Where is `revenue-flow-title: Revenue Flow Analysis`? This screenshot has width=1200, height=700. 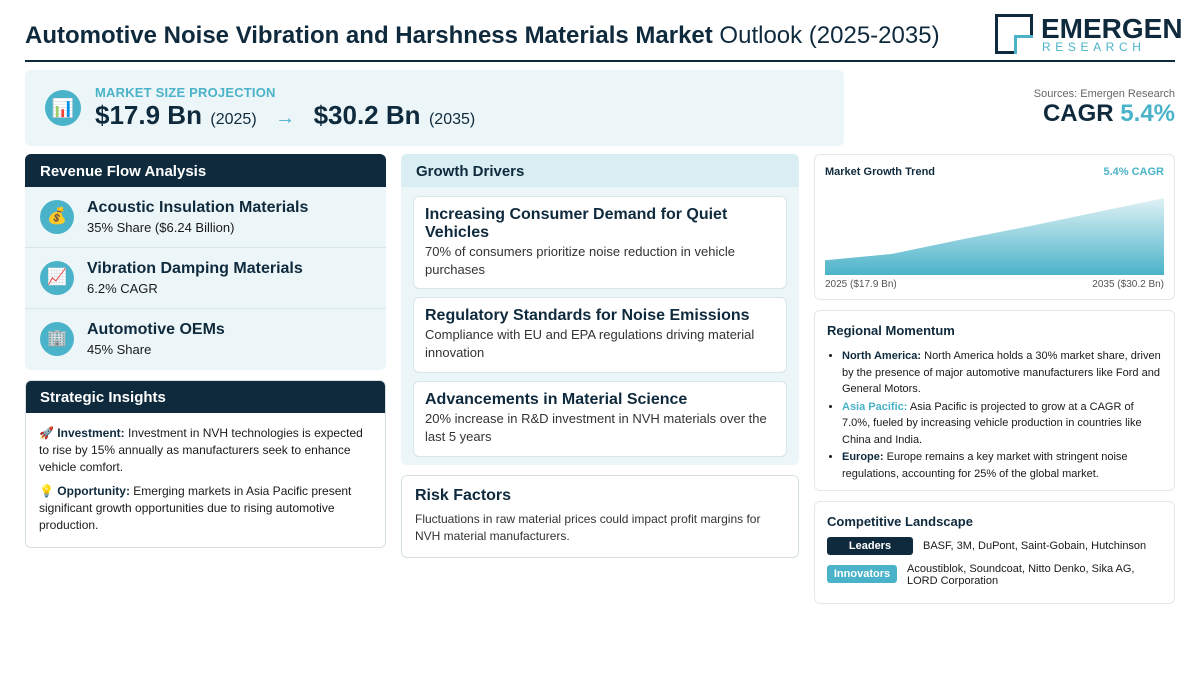
revenue-flow-title: Revenue Flow Analysis is located at coordinates (205, 170).